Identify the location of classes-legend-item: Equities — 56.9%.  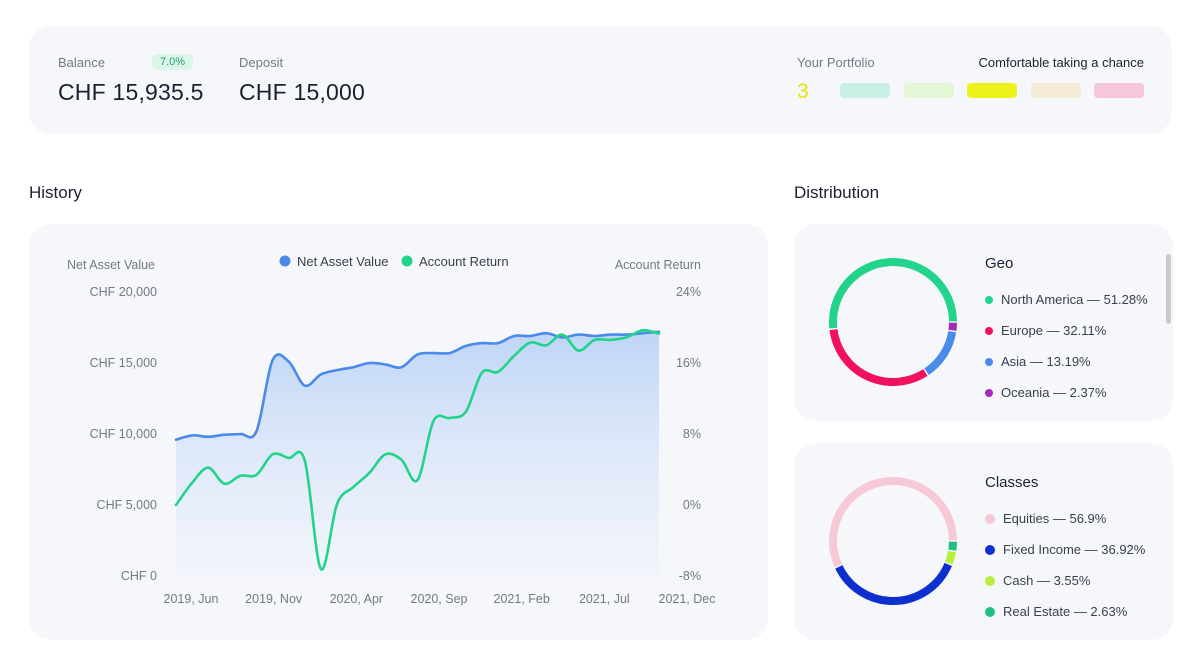
(1065, 518).